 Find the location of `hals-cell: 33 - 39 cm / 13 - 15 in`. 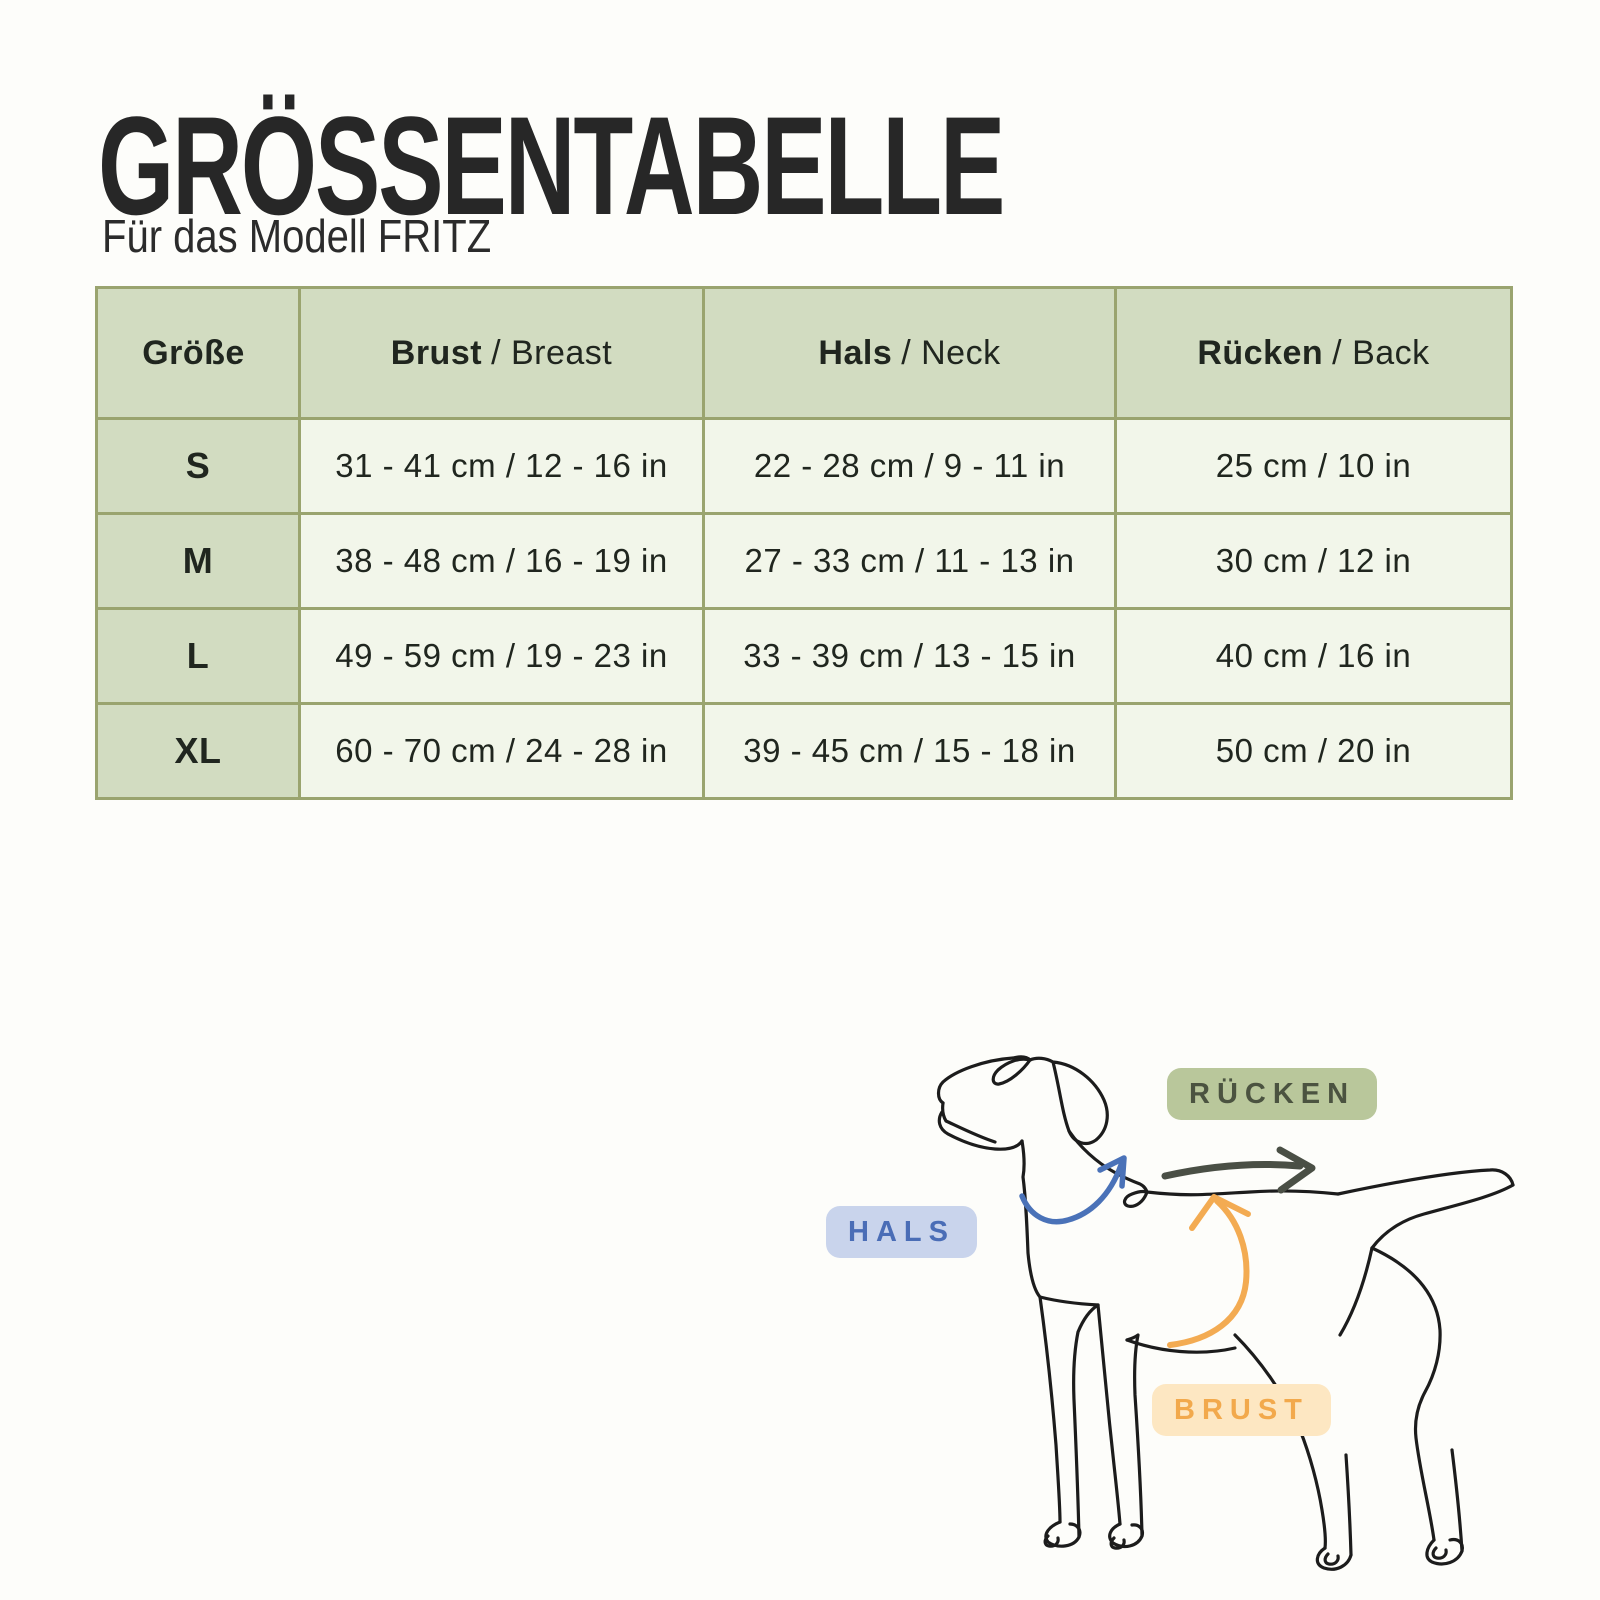

hals-cell: 33 - 39 cm / 13 - 15 in is located at coordinates (909, 656).